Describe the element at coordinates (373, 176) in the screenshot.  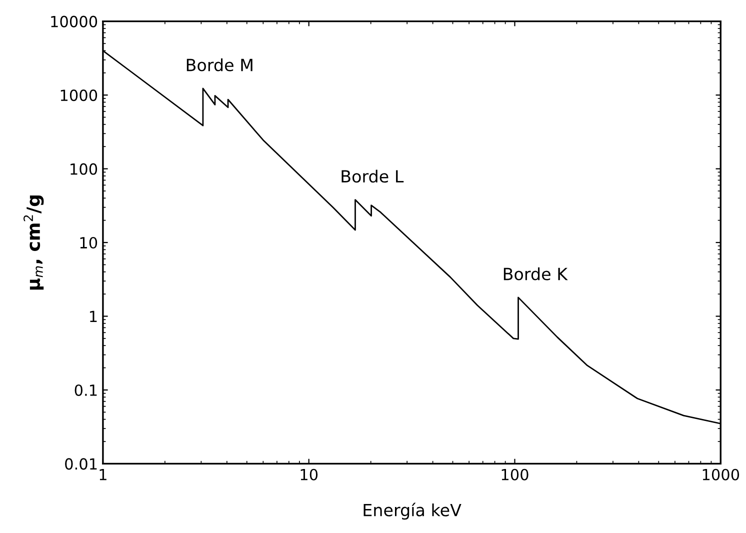
I see `annotation: Borde L` at that location.